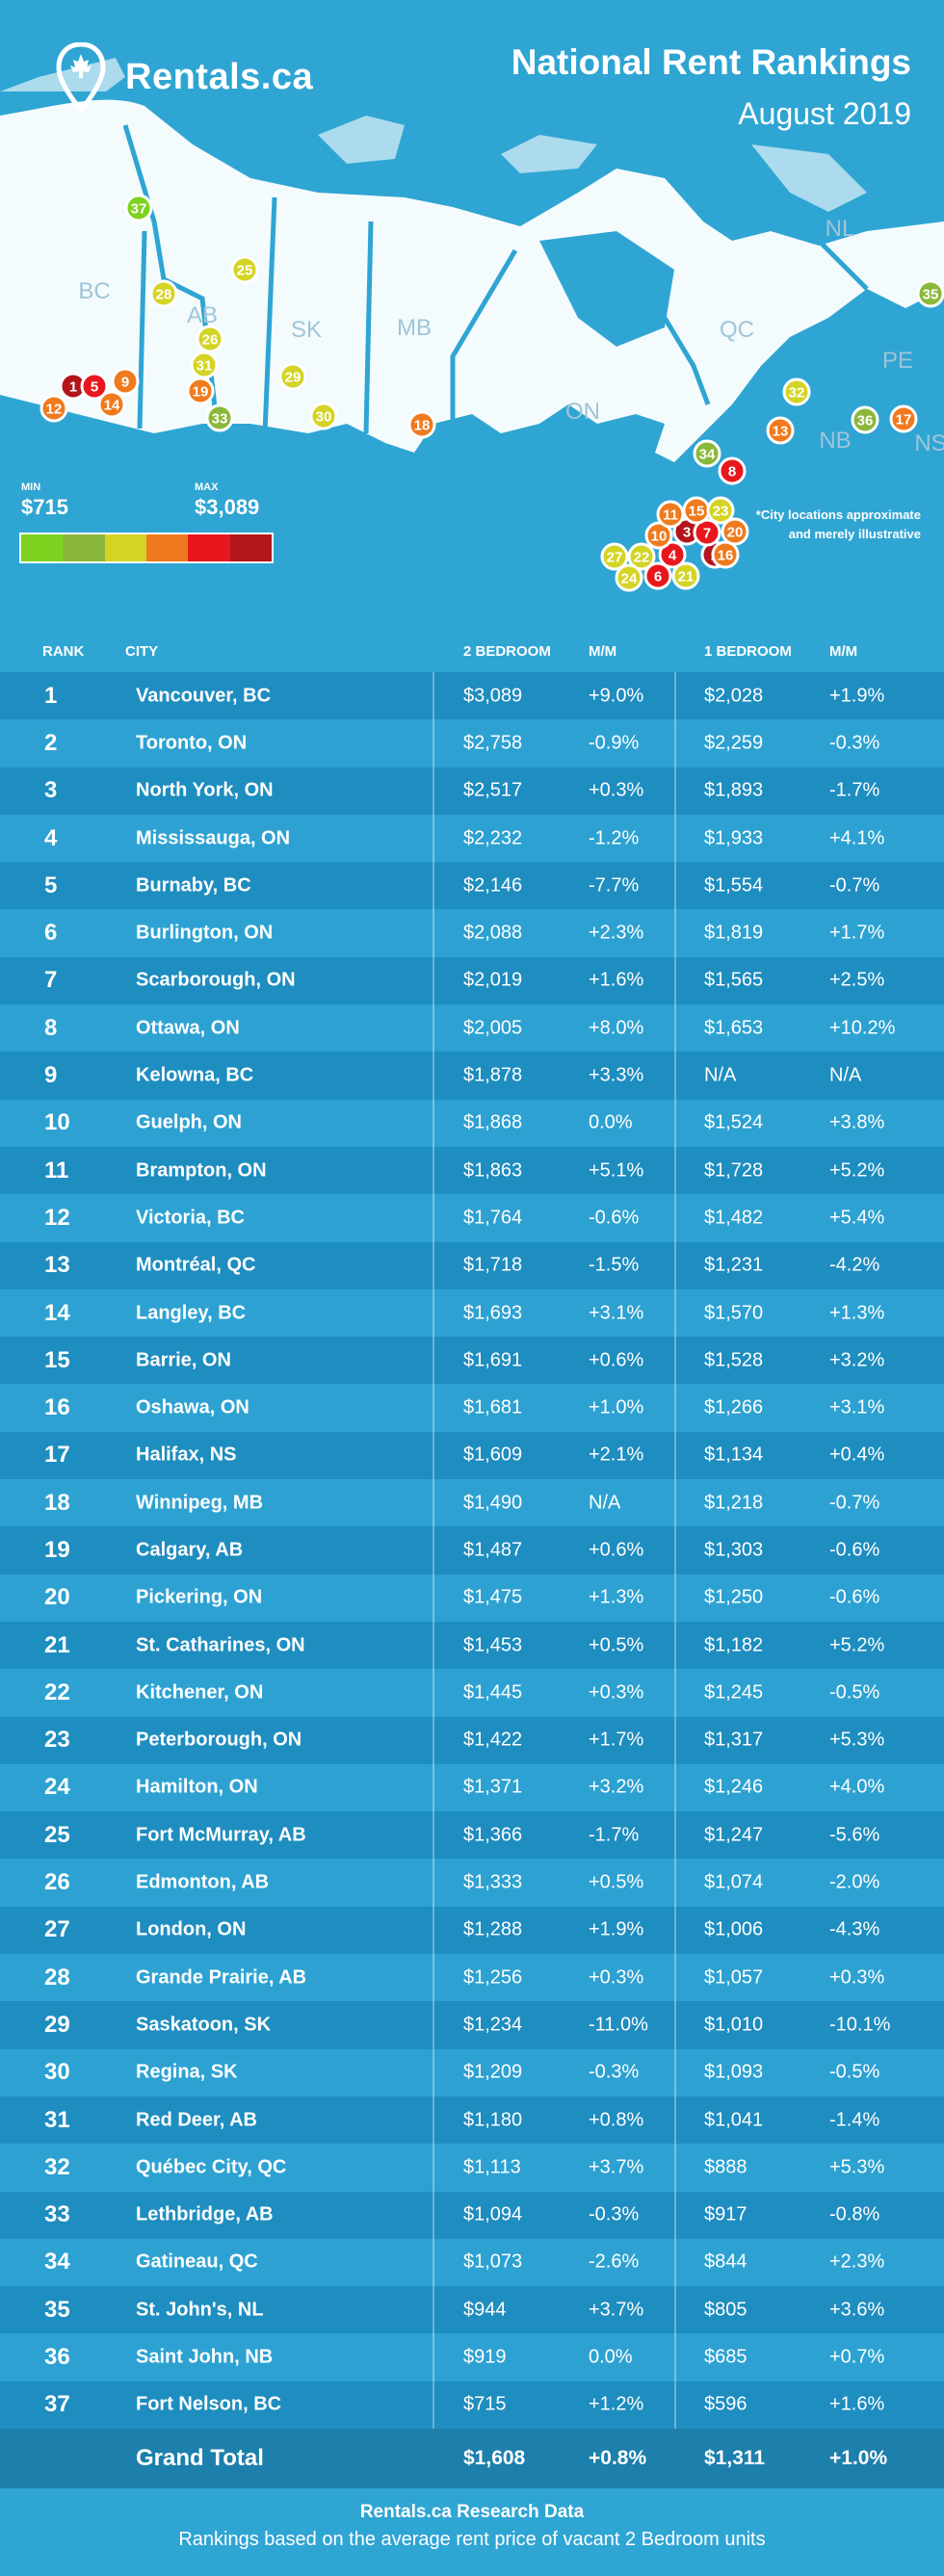 Image resolution: width=944 pixels, height=2576 pixels. What do you see at coordinates (857, 1977) in the screenshot?
I see `cell-mm-1-bedroom: +0.3%` at bounding box center [857, 1977].